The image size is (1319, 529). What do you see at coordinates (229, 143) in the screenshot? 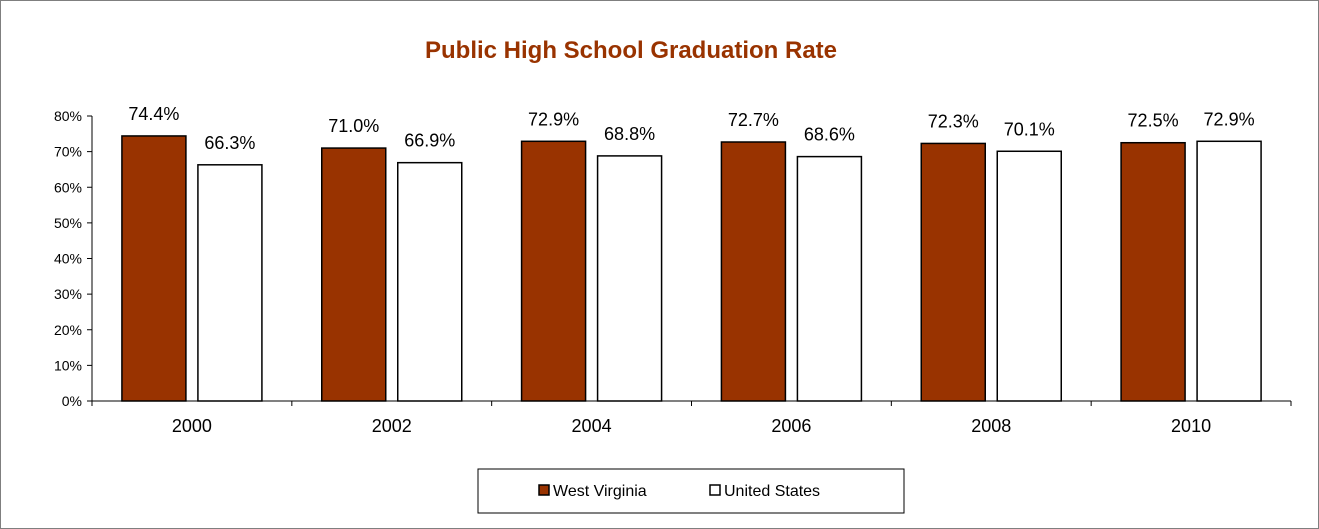
I see `data-label: 66.3%` at bounding box center [229, 143].